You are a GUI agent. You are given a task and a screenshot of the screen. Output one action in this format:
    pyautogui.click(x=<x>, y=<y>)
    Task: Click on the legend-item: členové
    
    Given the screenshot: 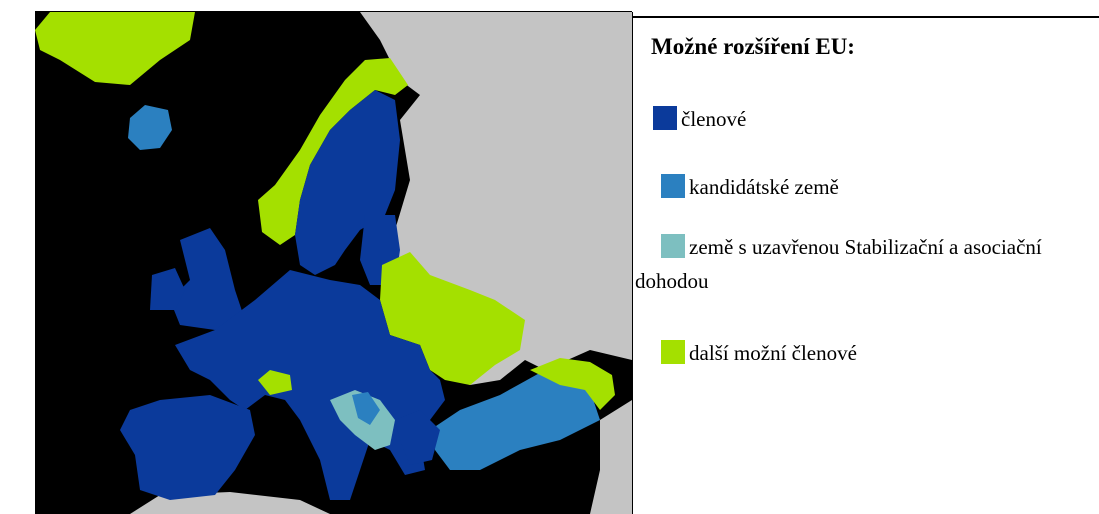 What is the action you would take?
    pyautogui.click(x=855, y=119)
    